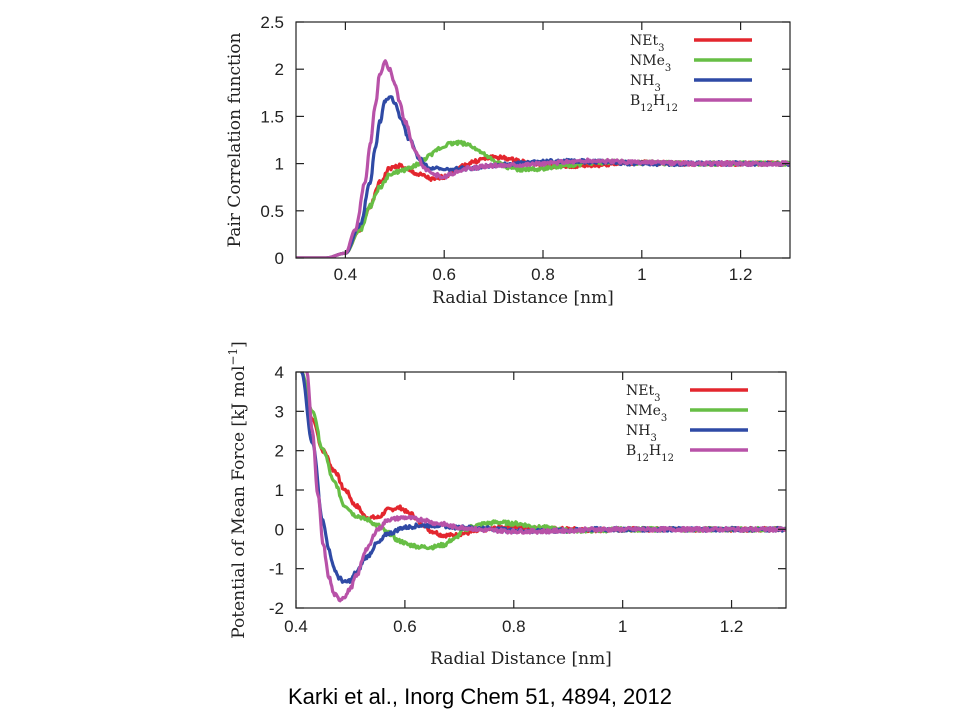 The image size is (960, 720). Describe the element at coordinates (272, 22) in the screenshot. I see `y-tick-label: 2.5` at that location.